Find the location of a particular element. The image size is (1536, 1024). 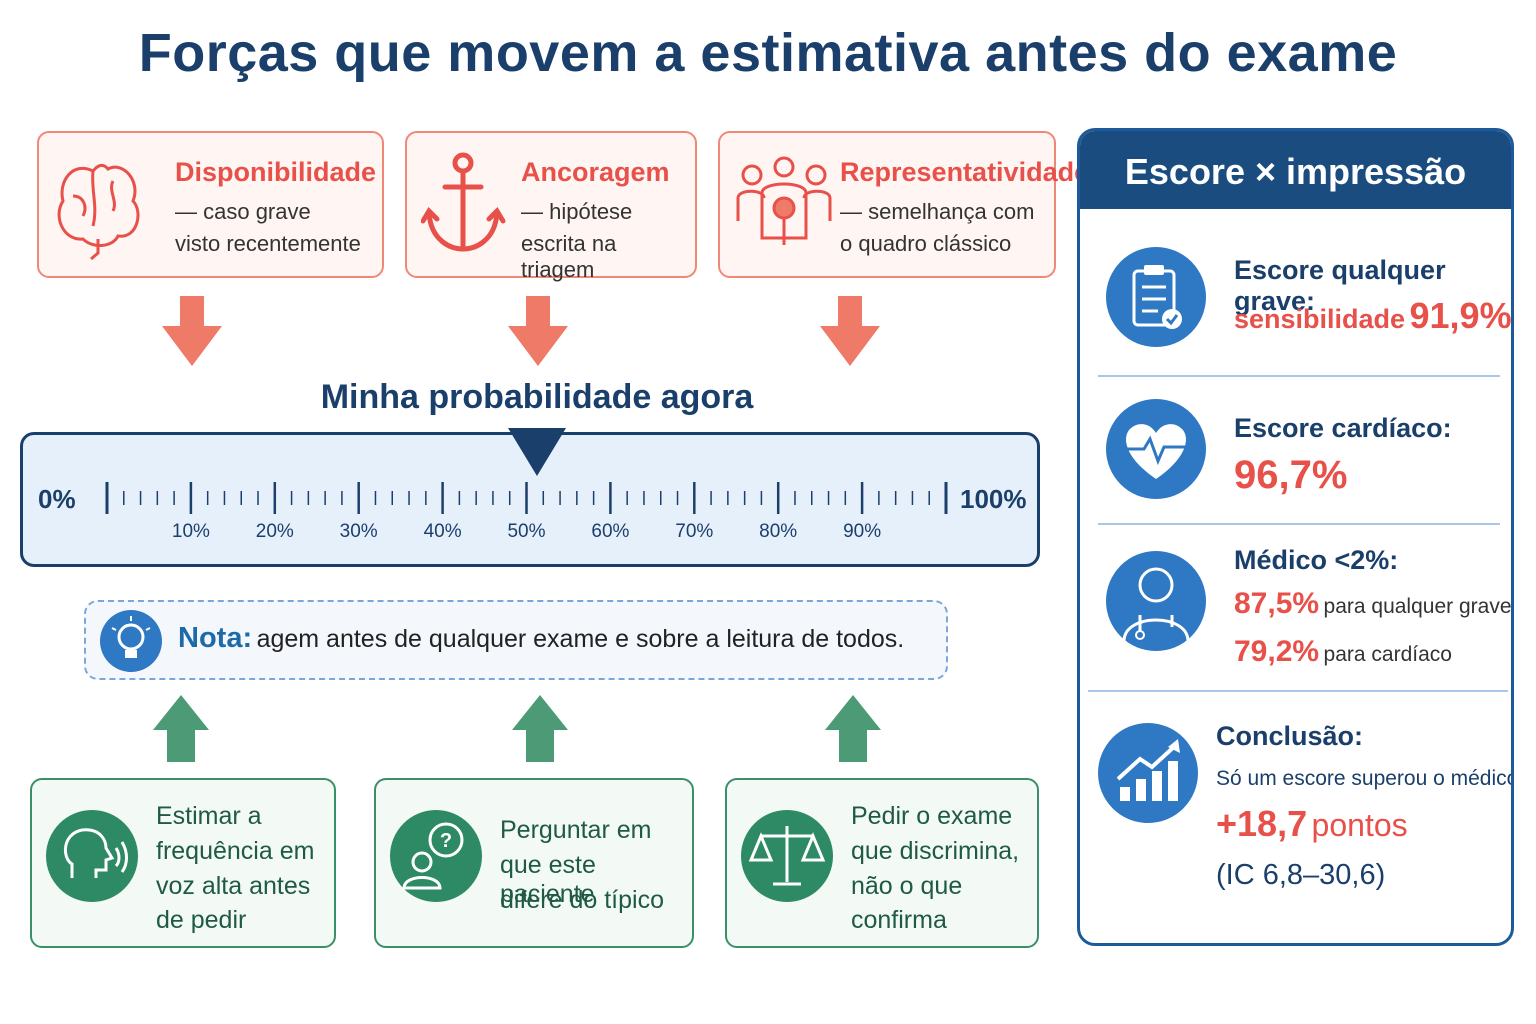

bias-text: visto recentemente is located at coordinates (268, 243).